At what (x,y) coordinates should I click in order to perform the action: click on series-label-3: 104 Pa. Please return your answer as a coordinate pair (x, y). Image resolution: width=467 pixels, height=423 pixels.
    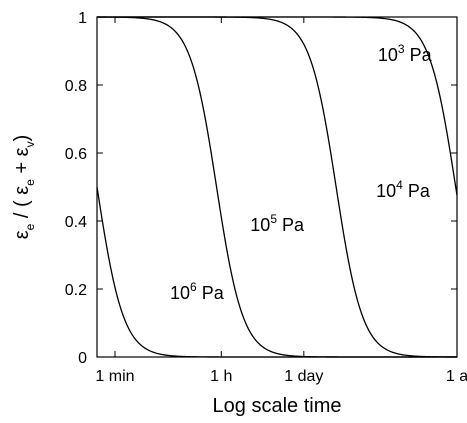
    Looking at the image, I should click on (403, 189).